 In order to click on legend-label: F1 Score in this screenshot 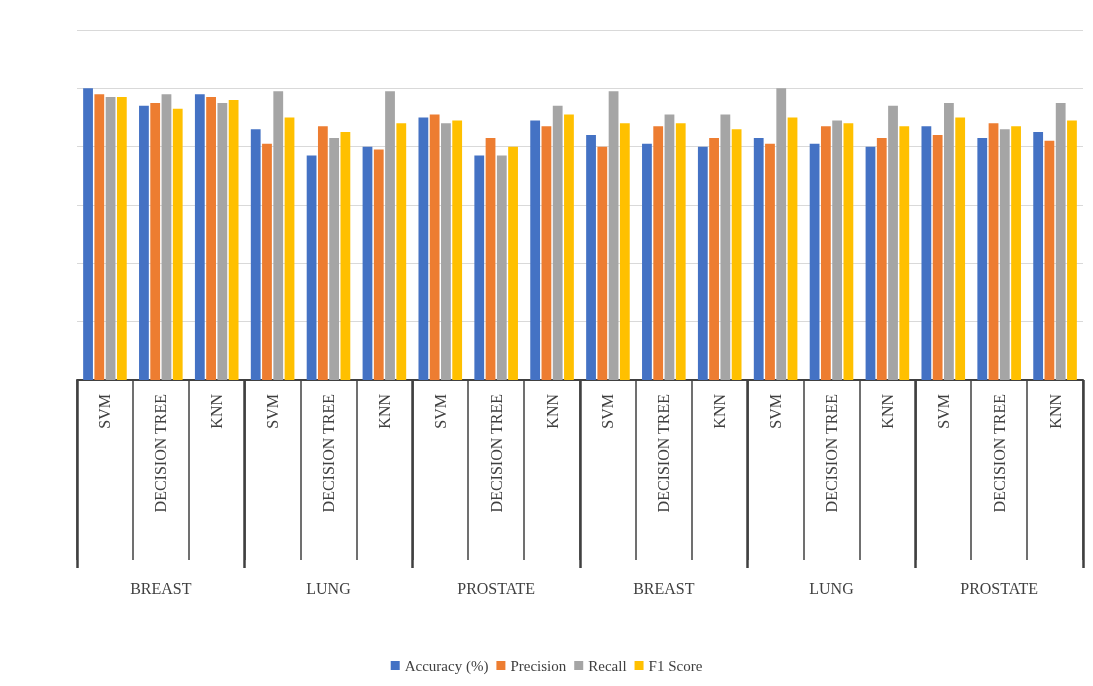, I will do `click(675, 665)`.